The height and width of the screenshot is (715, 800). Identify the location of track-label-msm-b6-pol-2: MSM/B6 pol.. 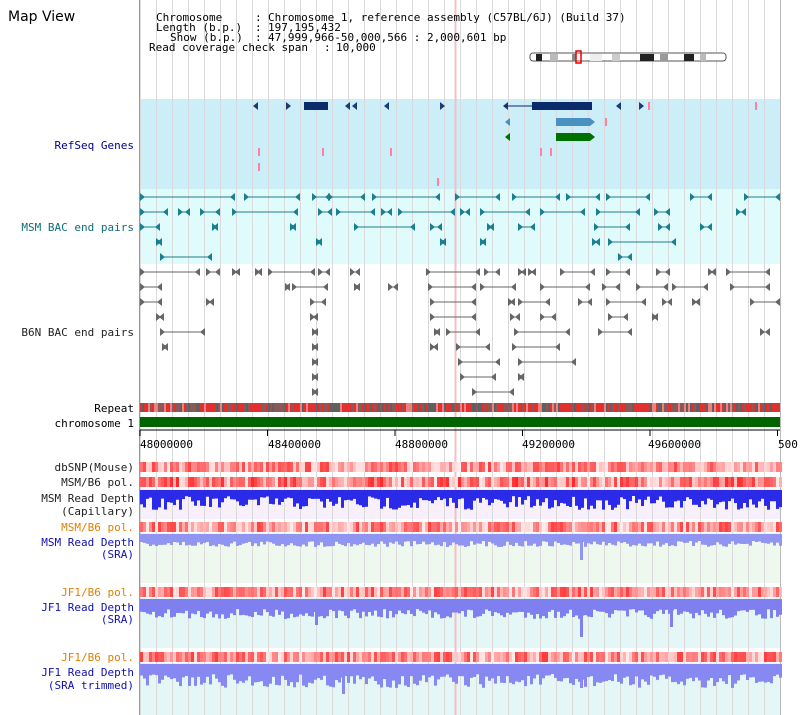
(97, 527).